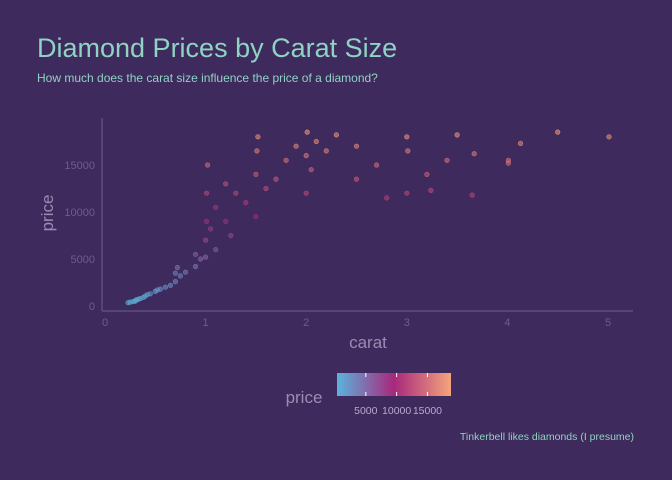 The height and width of the screenshot is (480, 672). I want to click on color-legend: 5000 10000 15000, so click(398, 395).